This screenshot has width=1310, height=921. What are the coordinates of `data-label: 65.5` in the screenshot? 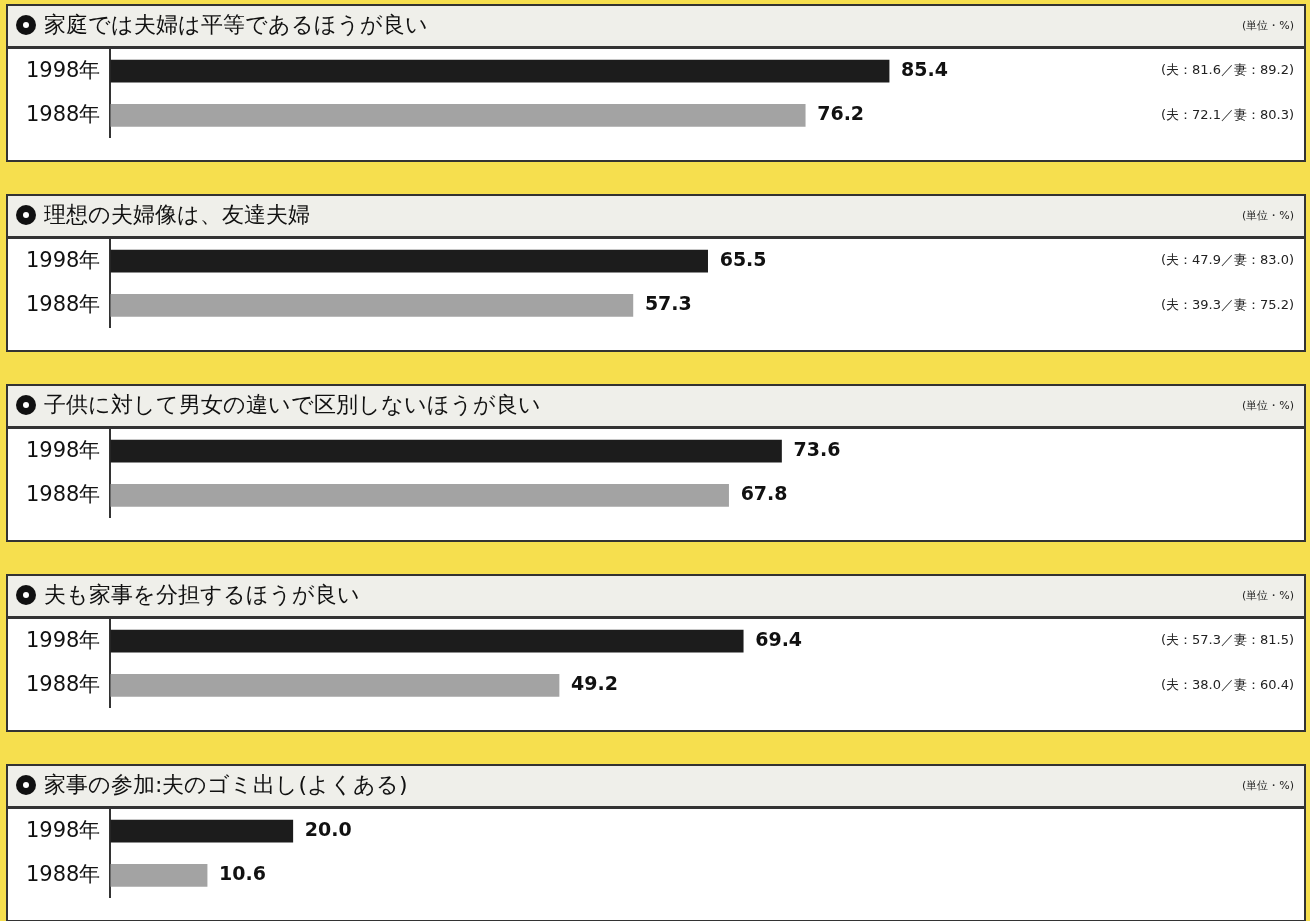 It's located at (743, 259).